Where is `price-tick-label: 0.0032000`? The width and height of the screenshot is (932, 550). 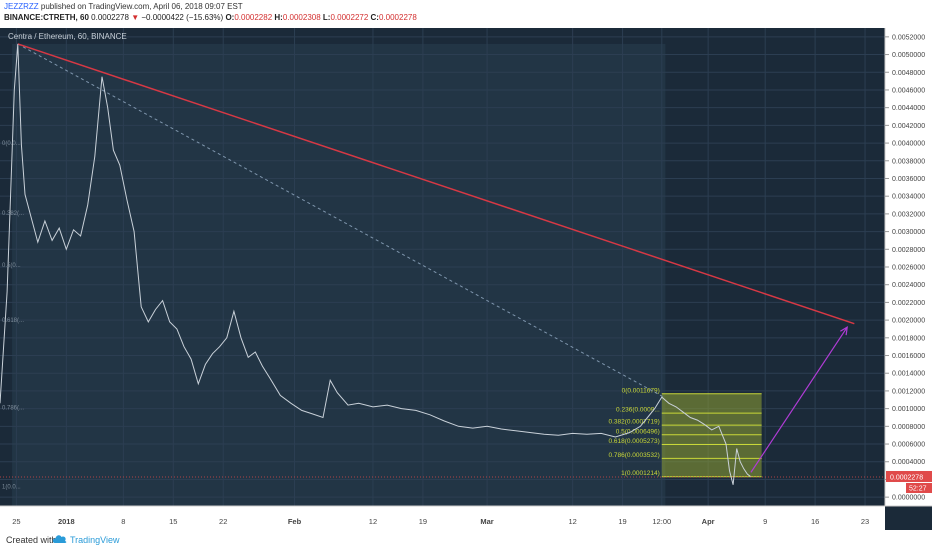
price-tick-label: 0.0032000 is located at coordinates (908, 214).